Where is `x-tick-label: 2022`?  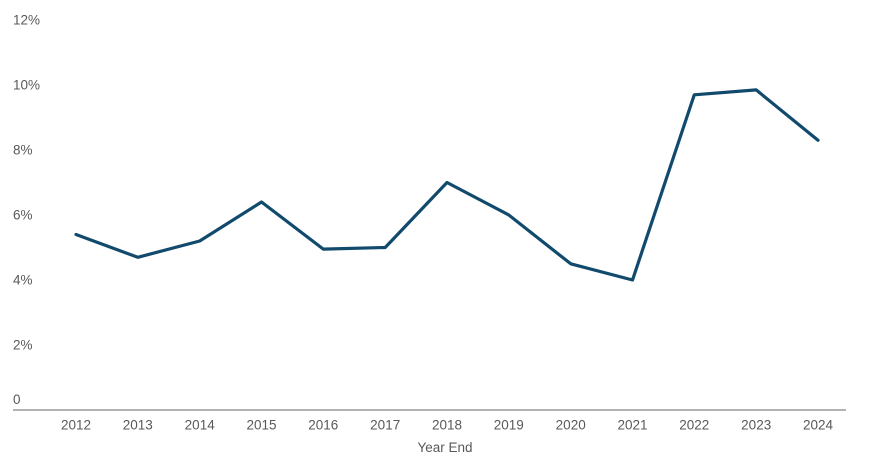 x-tick-label: 2022 is located at coordinates (694, 425).